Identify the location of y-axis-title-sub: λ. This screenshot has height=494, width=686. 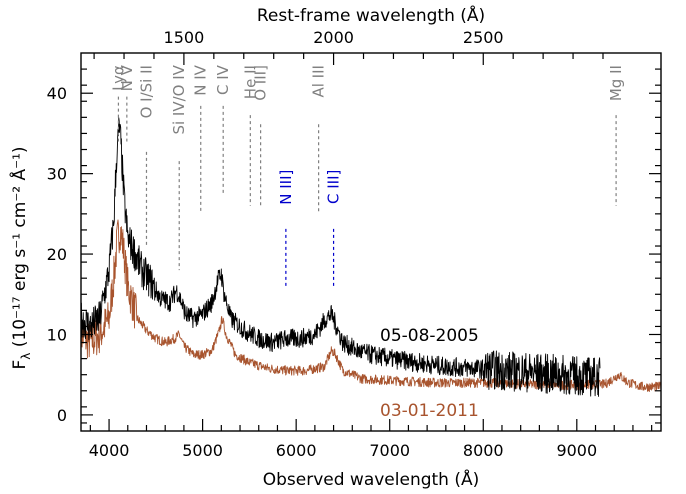
(26, 356).